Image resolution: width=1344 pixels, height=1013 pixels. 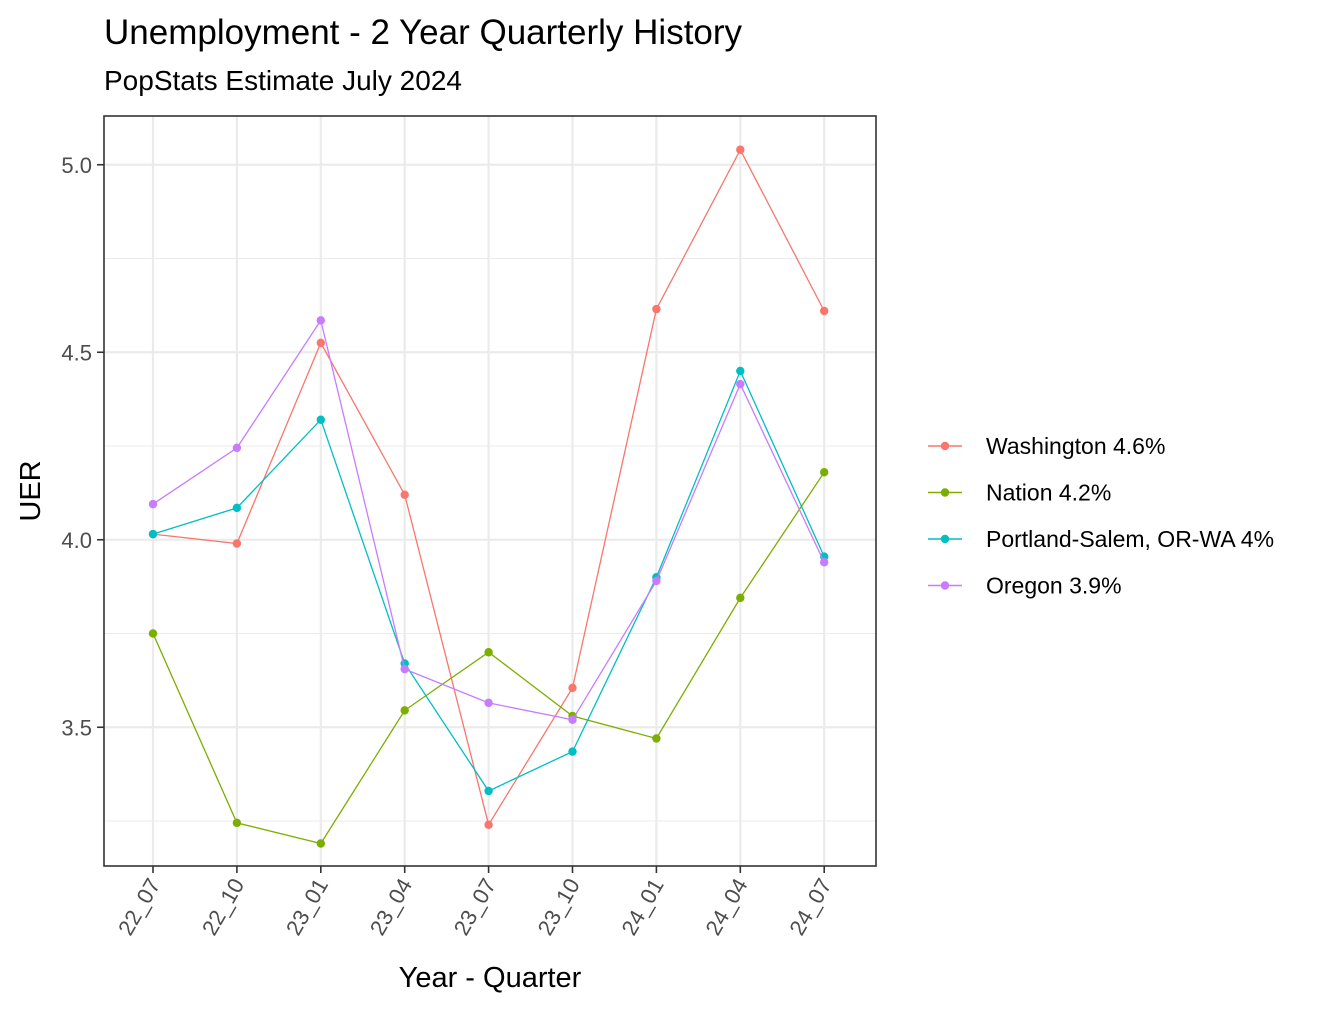 What do you see at coordinates (559, 906) in the screenshot?
I see `x-tick-label: 23_10` at bounding box center [559, 906].